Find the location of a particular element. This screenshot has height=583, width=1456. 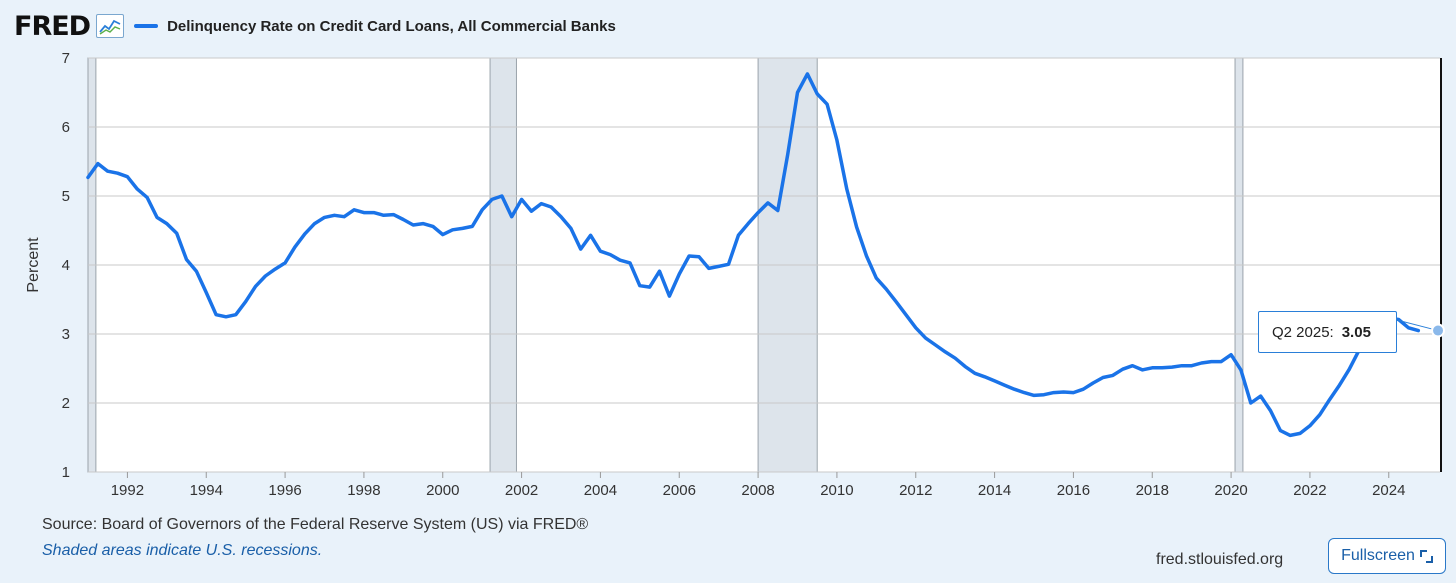

fullscreen-label: Fullscreen is located at coordinates (1378, 555).